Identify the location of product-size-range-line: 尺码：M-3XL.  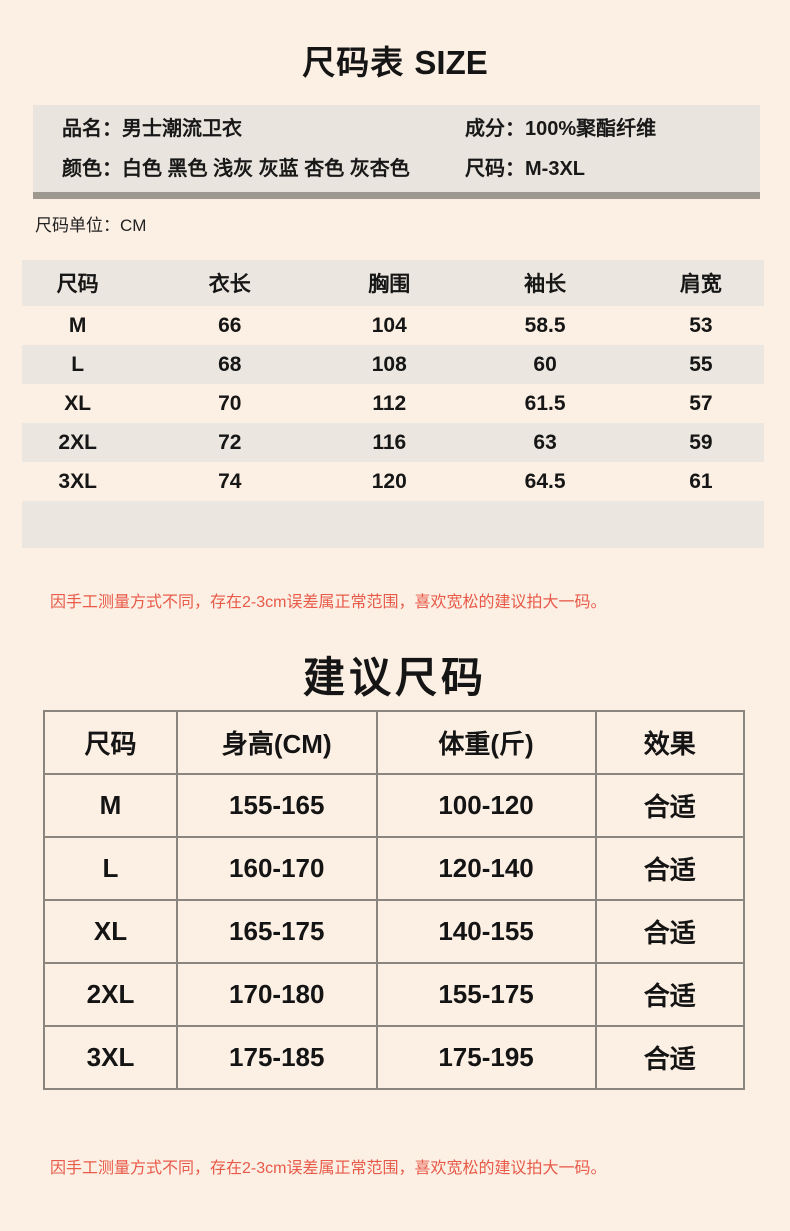
(525, 169).